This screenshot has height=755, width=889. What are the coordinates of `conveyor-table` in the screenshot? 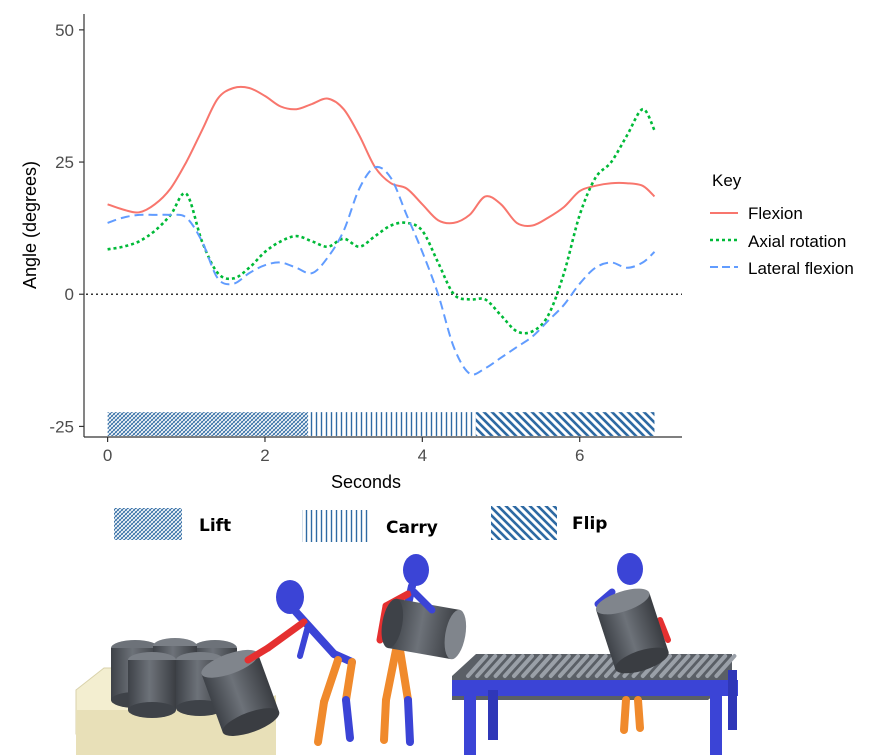 It's located at (595, 704).